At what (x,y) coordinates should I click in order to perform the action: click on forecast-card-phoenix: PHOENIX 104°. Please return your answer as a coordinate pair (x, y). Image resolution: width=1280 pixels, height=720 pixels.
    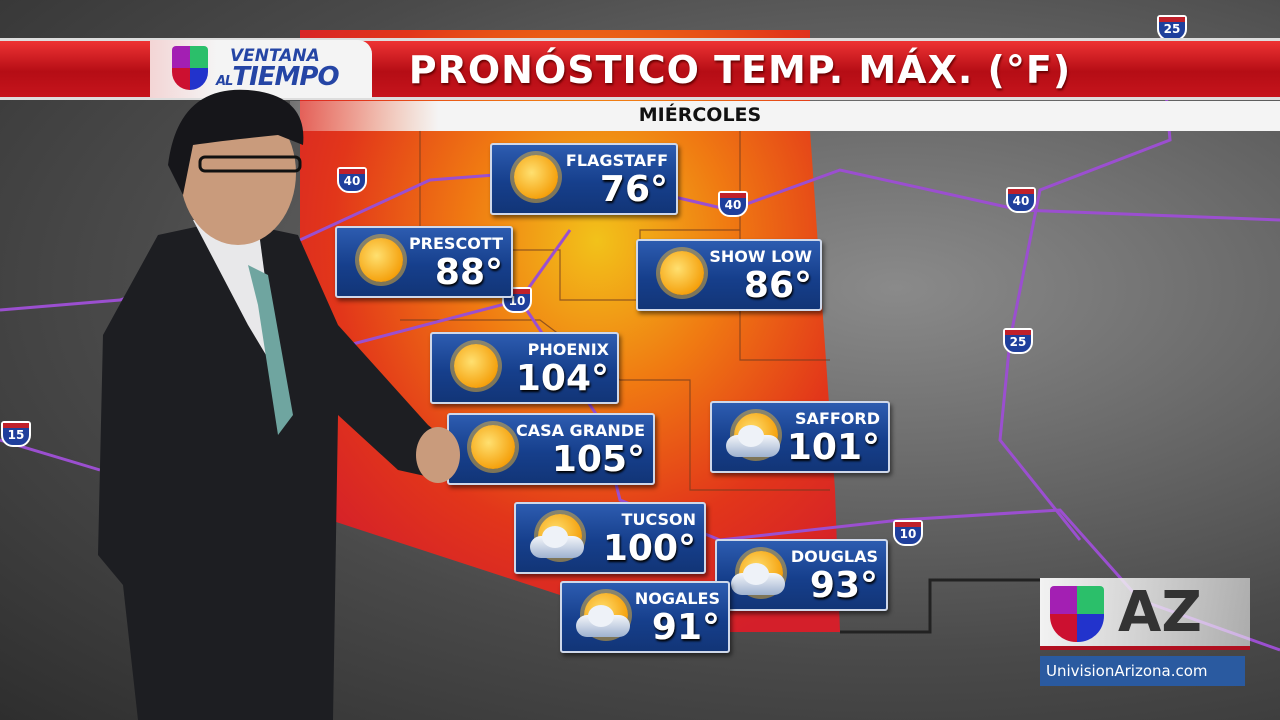
    Looking at the image, I should click on (524, 368).